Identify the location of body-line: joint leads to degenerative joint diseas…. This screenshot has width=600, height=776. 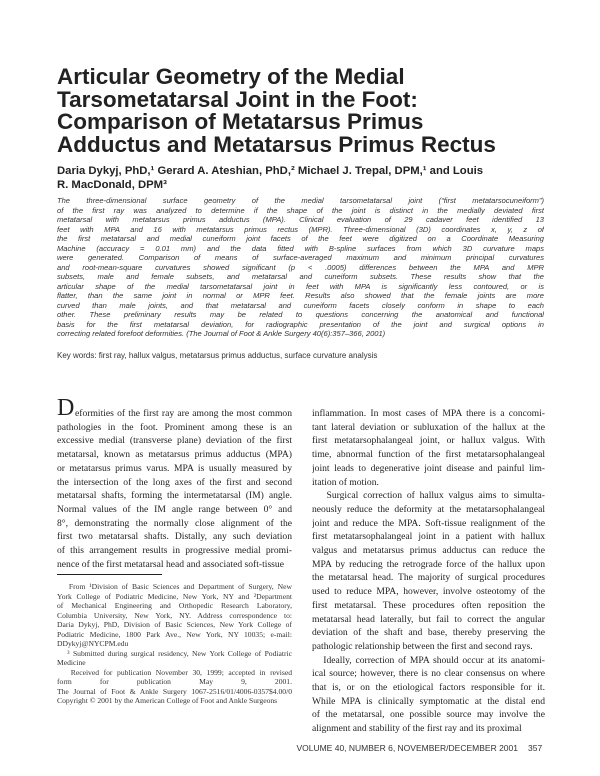
(428, 468).